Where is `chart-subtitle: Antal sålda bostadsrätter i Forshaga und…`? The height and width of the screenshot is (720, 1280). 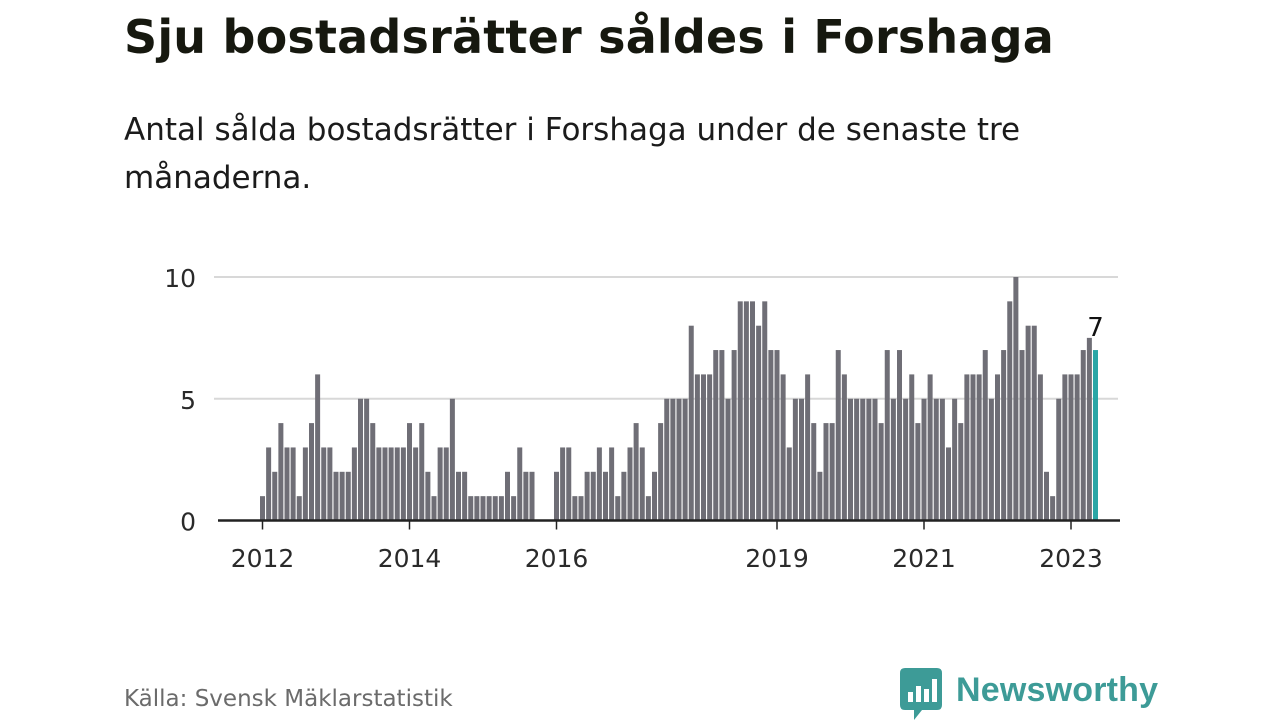
chart-subtitle: Antal sålda bostadsrätter i Forshaga und… is located at coordinates (572, 154).